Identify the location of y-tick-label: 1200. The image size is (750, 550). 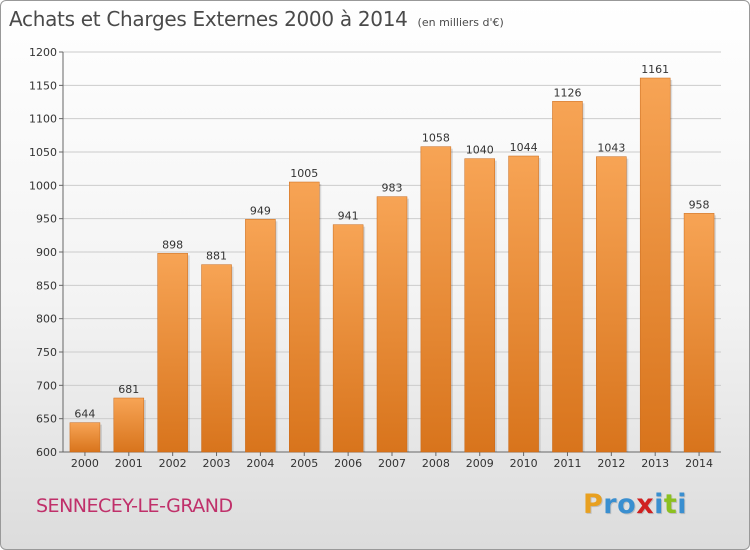
(43, 52).